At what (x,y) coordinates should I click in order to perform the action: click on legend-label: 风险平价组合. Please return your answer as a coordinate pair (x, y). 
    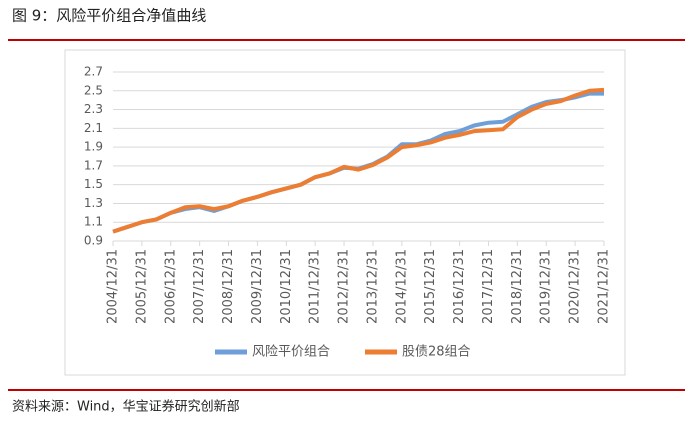
    Looking at the image, I should click on (291, 352).